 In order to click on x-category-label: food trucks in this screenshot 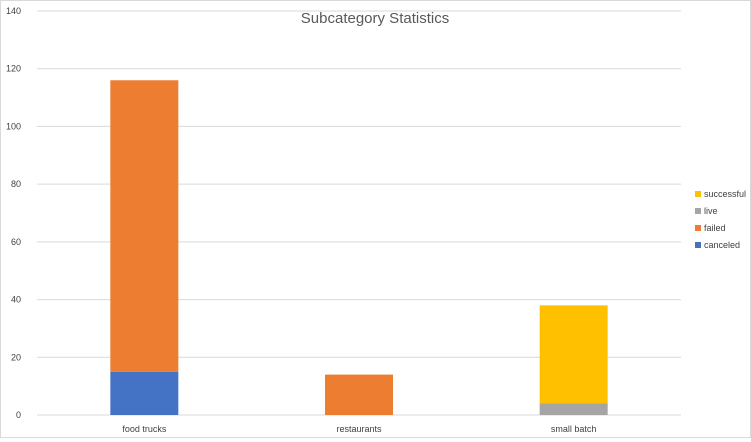, I will do `click(144, 429)`.